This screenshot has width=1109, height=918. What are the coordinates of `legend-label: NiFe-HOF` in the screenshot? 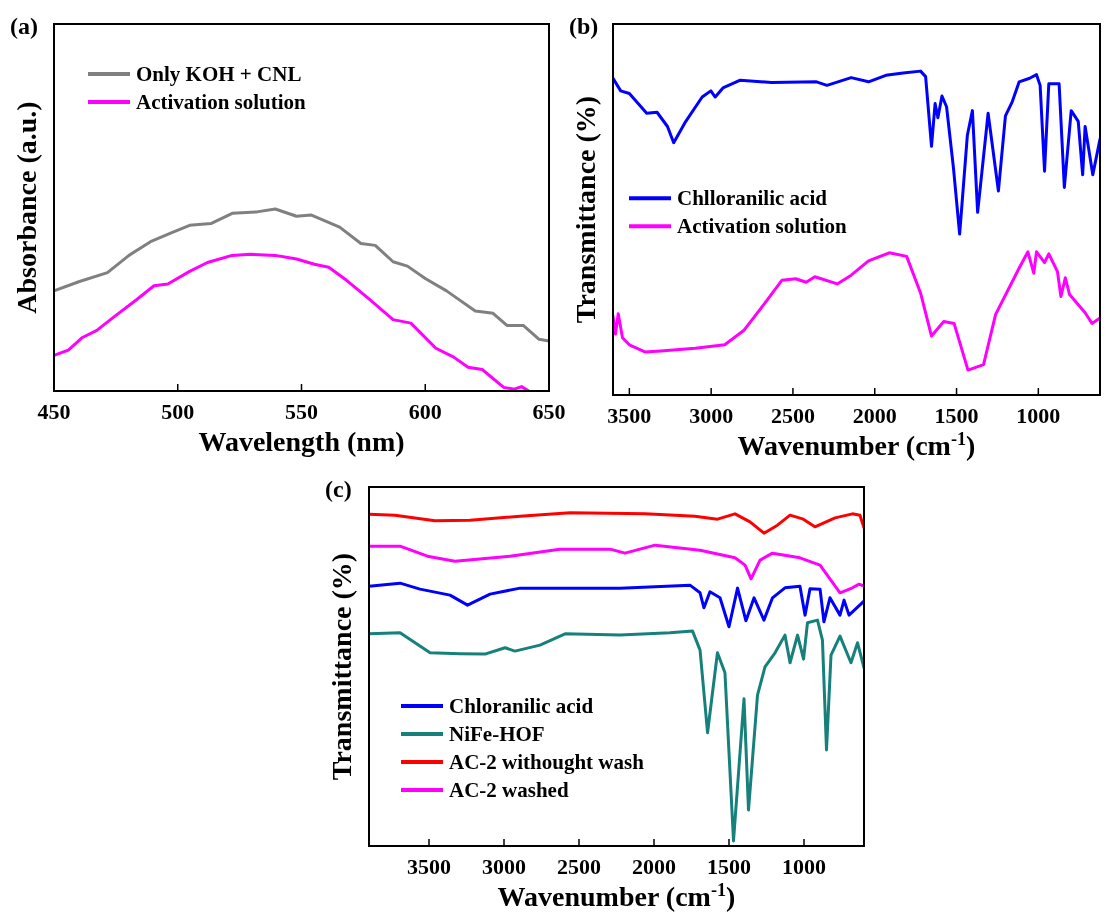 It's located at (497, 734).